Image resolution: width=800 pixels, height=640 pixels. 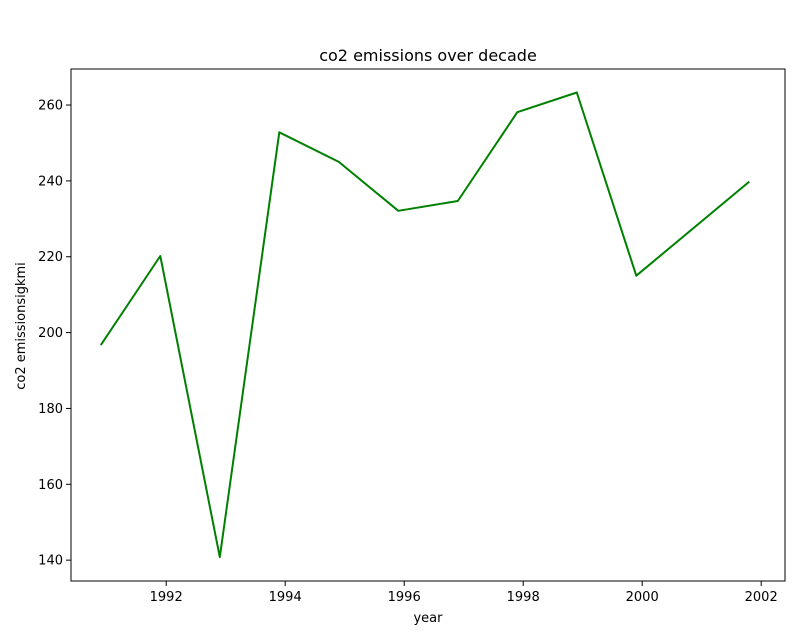 I want to click on x-tick-label: 1996, so click(x=404, y=597).